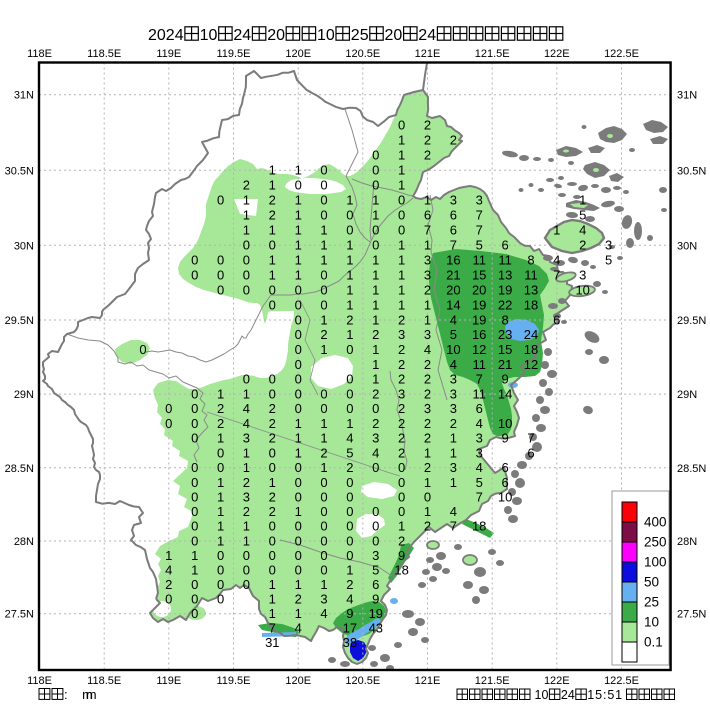  Describe the element at coordinates (504, 467) in the screenshot. I see `svg-text: 6` at that location.